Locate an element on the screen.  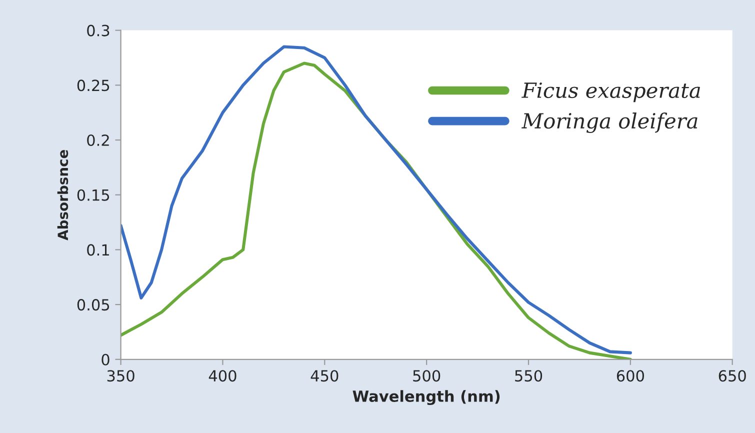
legend-label: Moringa oleifera is located at coordinates (610, 123).